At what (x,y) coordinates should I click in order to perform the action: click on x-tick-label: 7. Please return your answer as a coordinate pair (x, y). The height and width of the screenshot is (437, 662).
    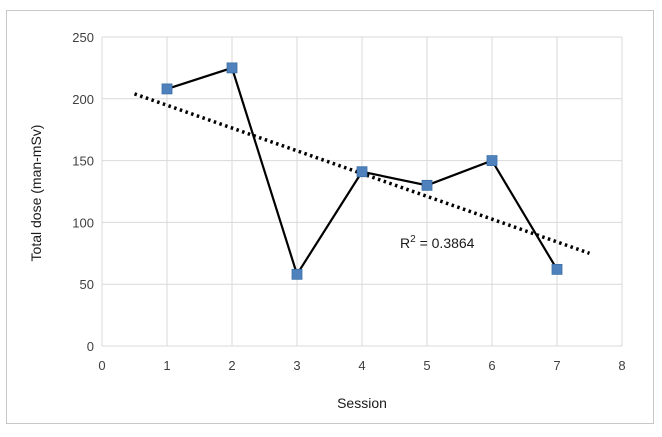
    Looking at the image, I should click on (556, 365).